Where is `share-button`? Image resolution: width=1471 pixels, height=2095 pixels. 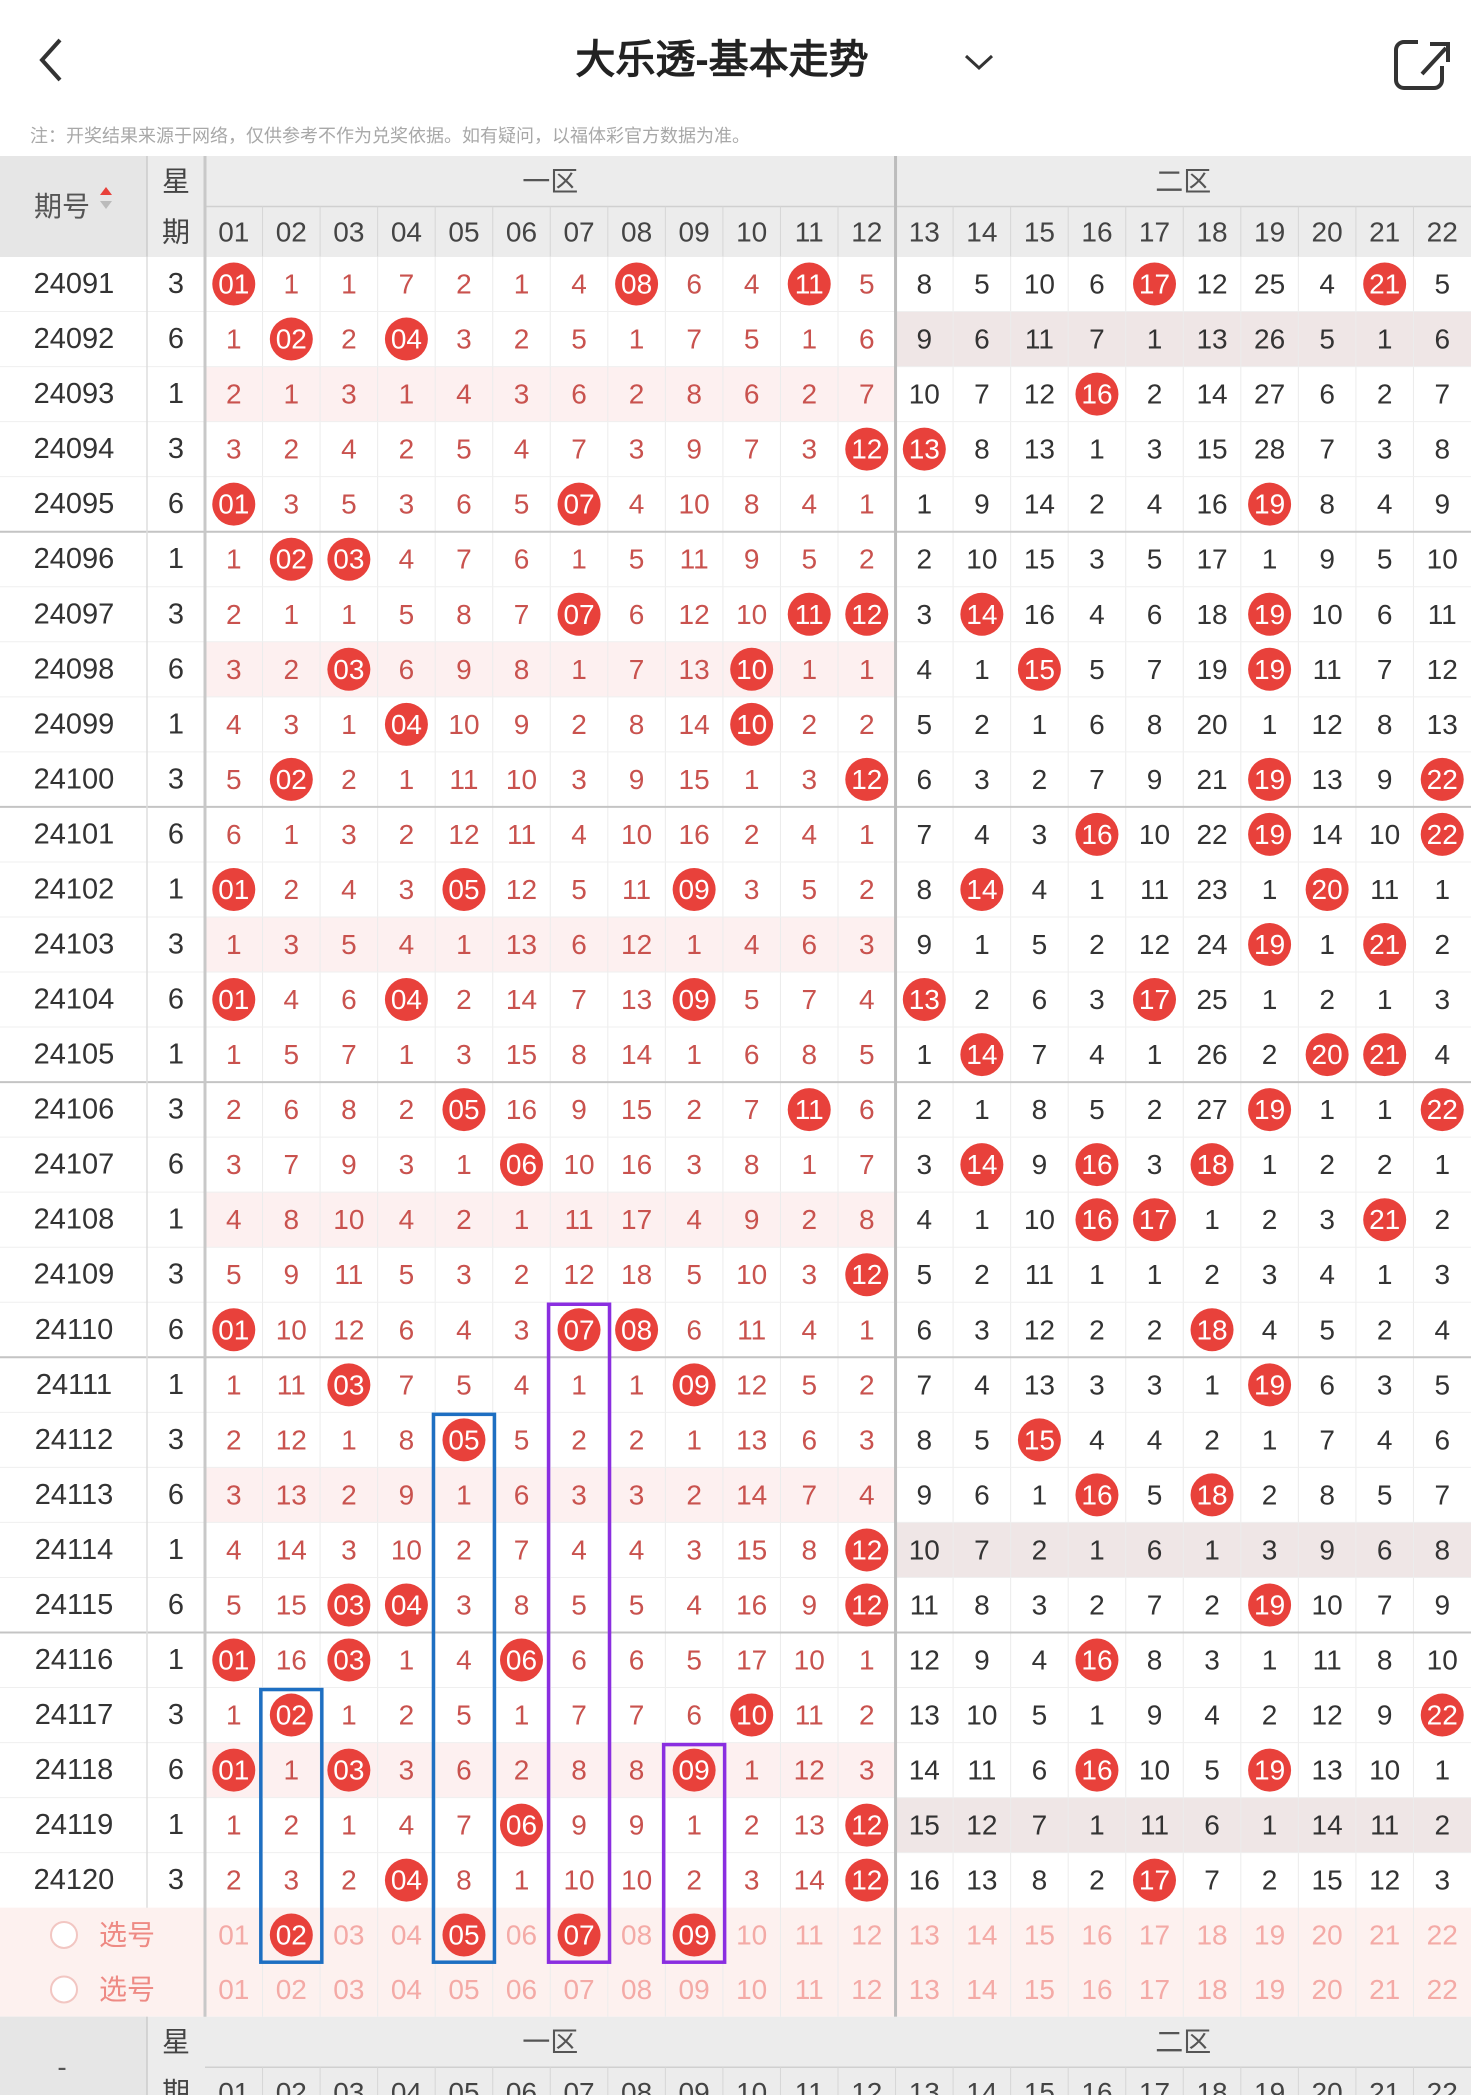
share-button is located at coordinates (1422, 65).